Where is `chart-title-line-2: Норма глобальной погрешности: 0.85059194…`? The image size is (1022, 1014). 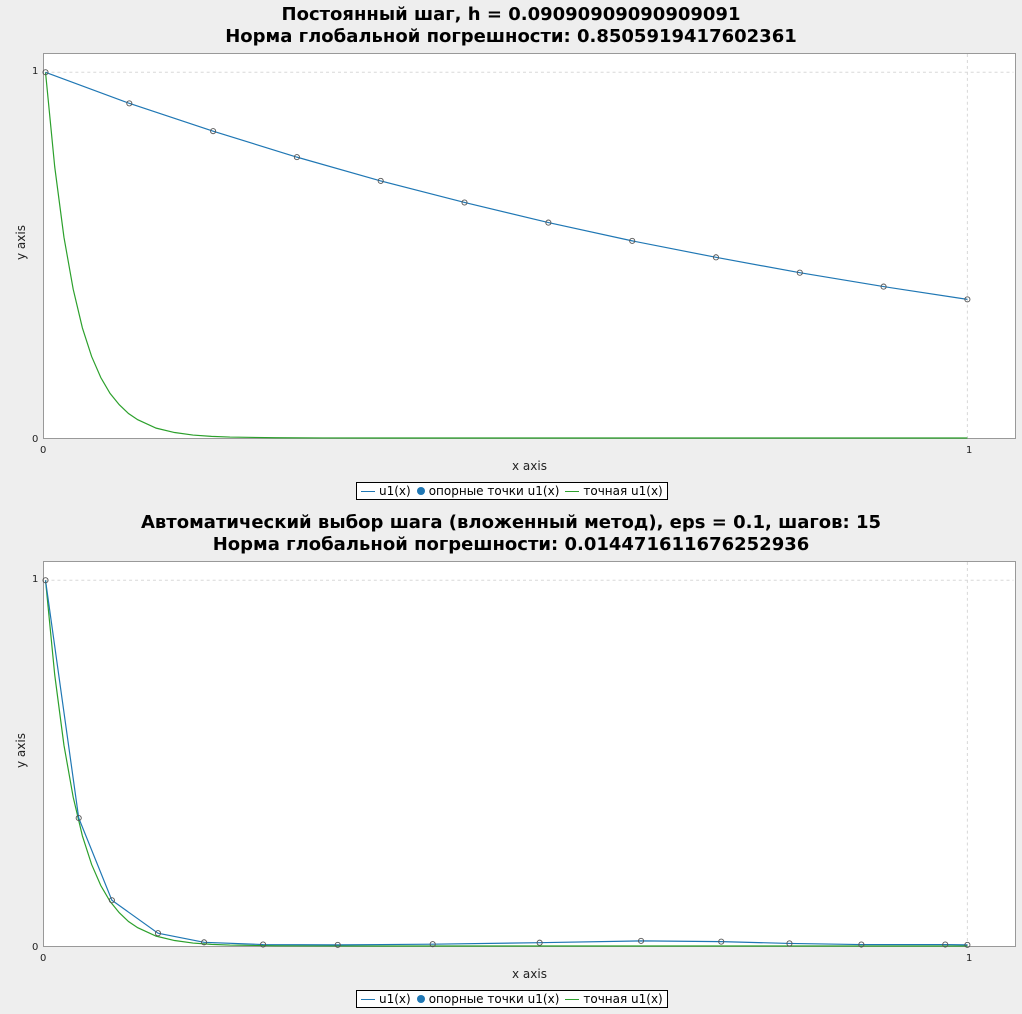 chart-title-line-2: Норма глобальной погрешности: 0.85059194… is located at coordinates (511, 36).